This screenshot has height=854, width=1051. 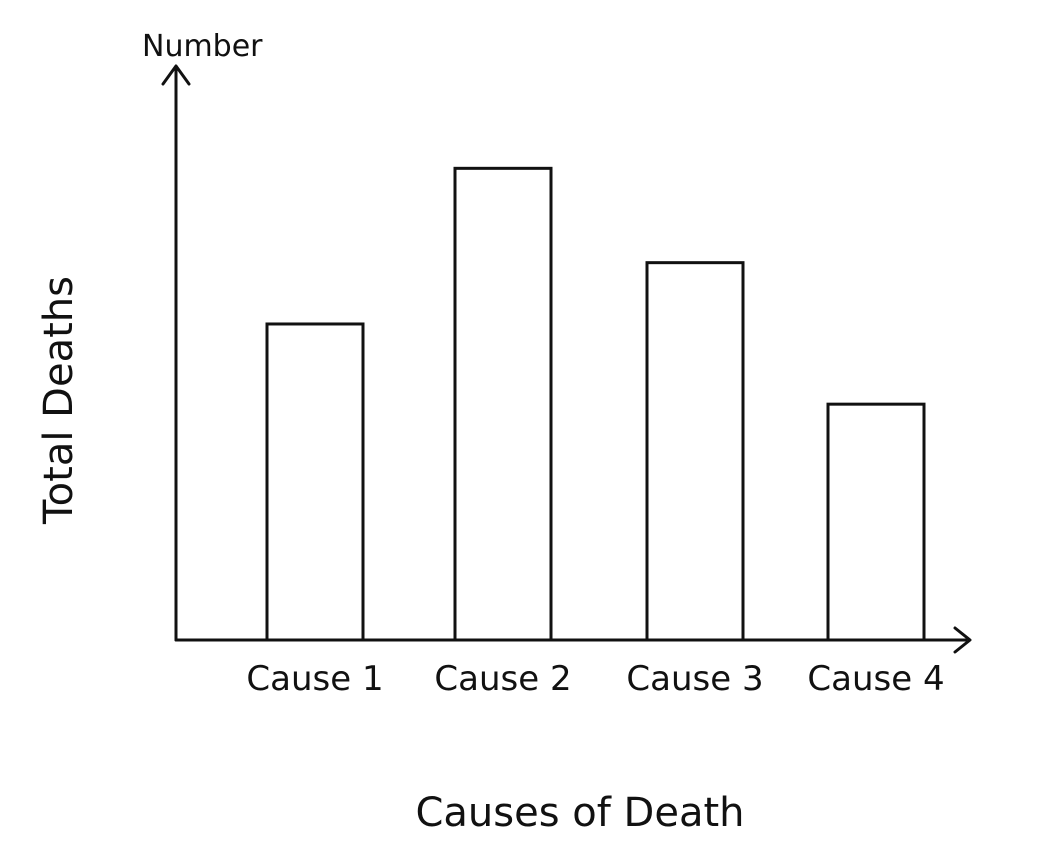 What do you see at coordinates (595, 679) in the screenshot?
I see `x-tick-labels: Cause 1 Cause 2 Cause 3 Cause 4` at bounding box center [595, 679].